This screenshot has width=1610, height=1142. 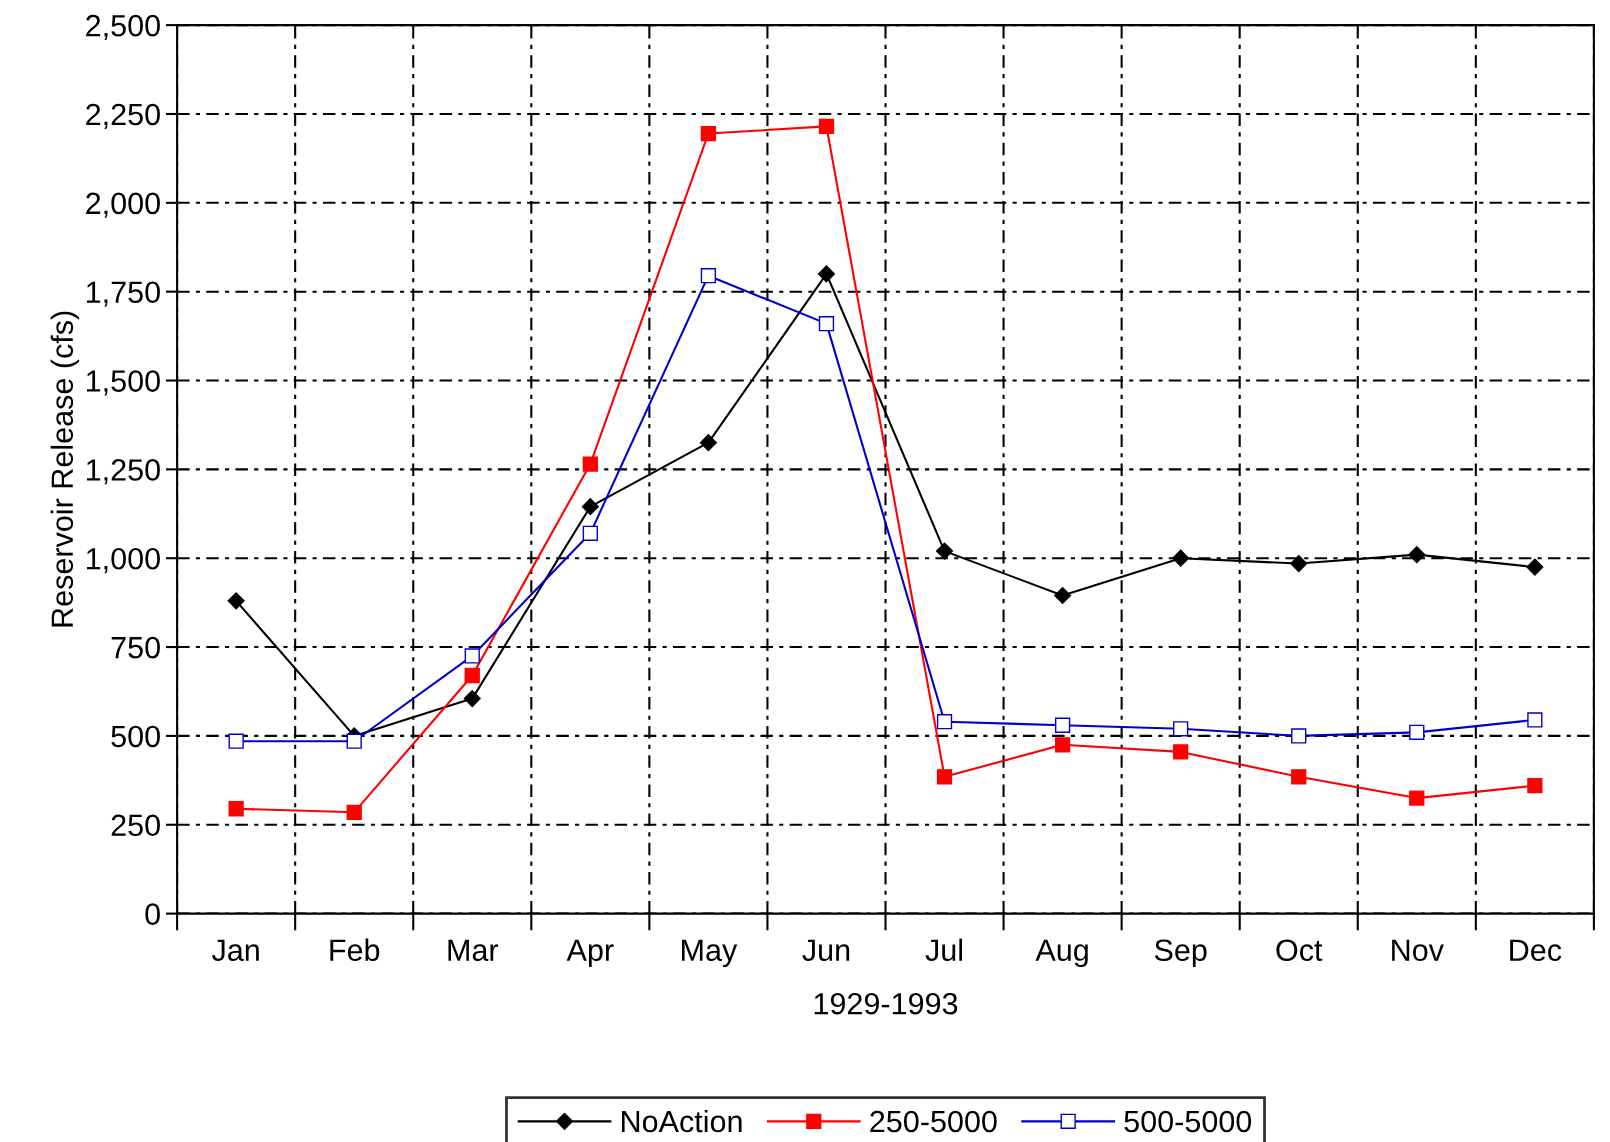 What do you see at coordinates (65, 469) in the screenshot?
I see `y-axis-title: Reservoir Release (cfs)` at bounding box center [65, 469].